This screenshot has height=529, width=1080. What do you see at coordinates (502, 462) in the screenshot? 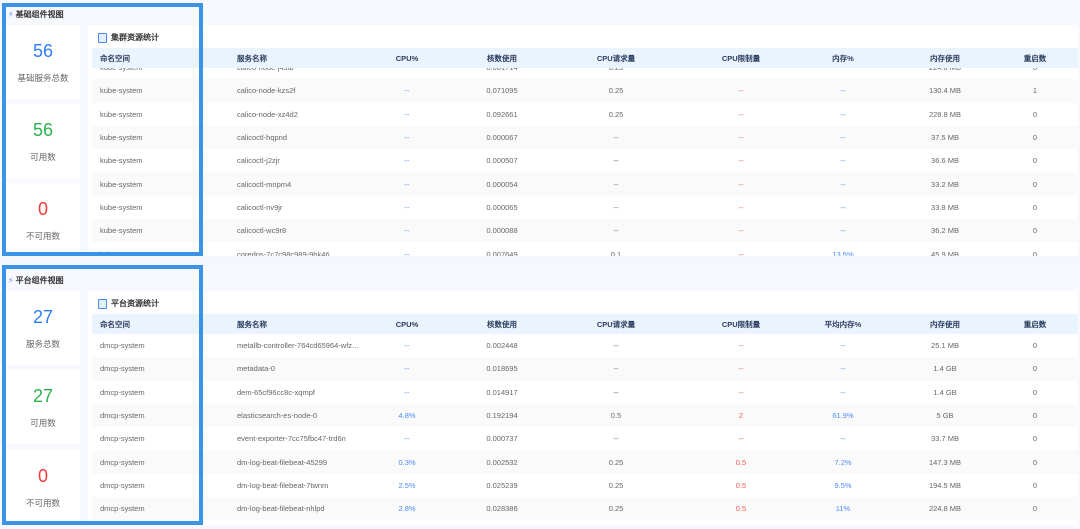
I see `cores-used-cell: 0.002532` at bounding box center [502, 462].